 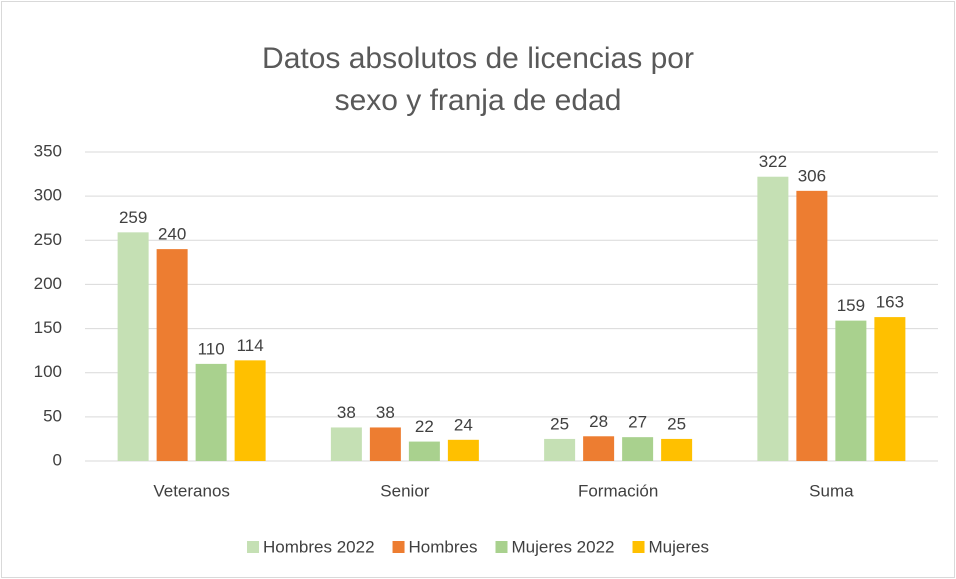 What do you see at coordinates (679, 546) in the screenshot?
I see `legend-label: Mujeres` at bounding box center [679, 546].